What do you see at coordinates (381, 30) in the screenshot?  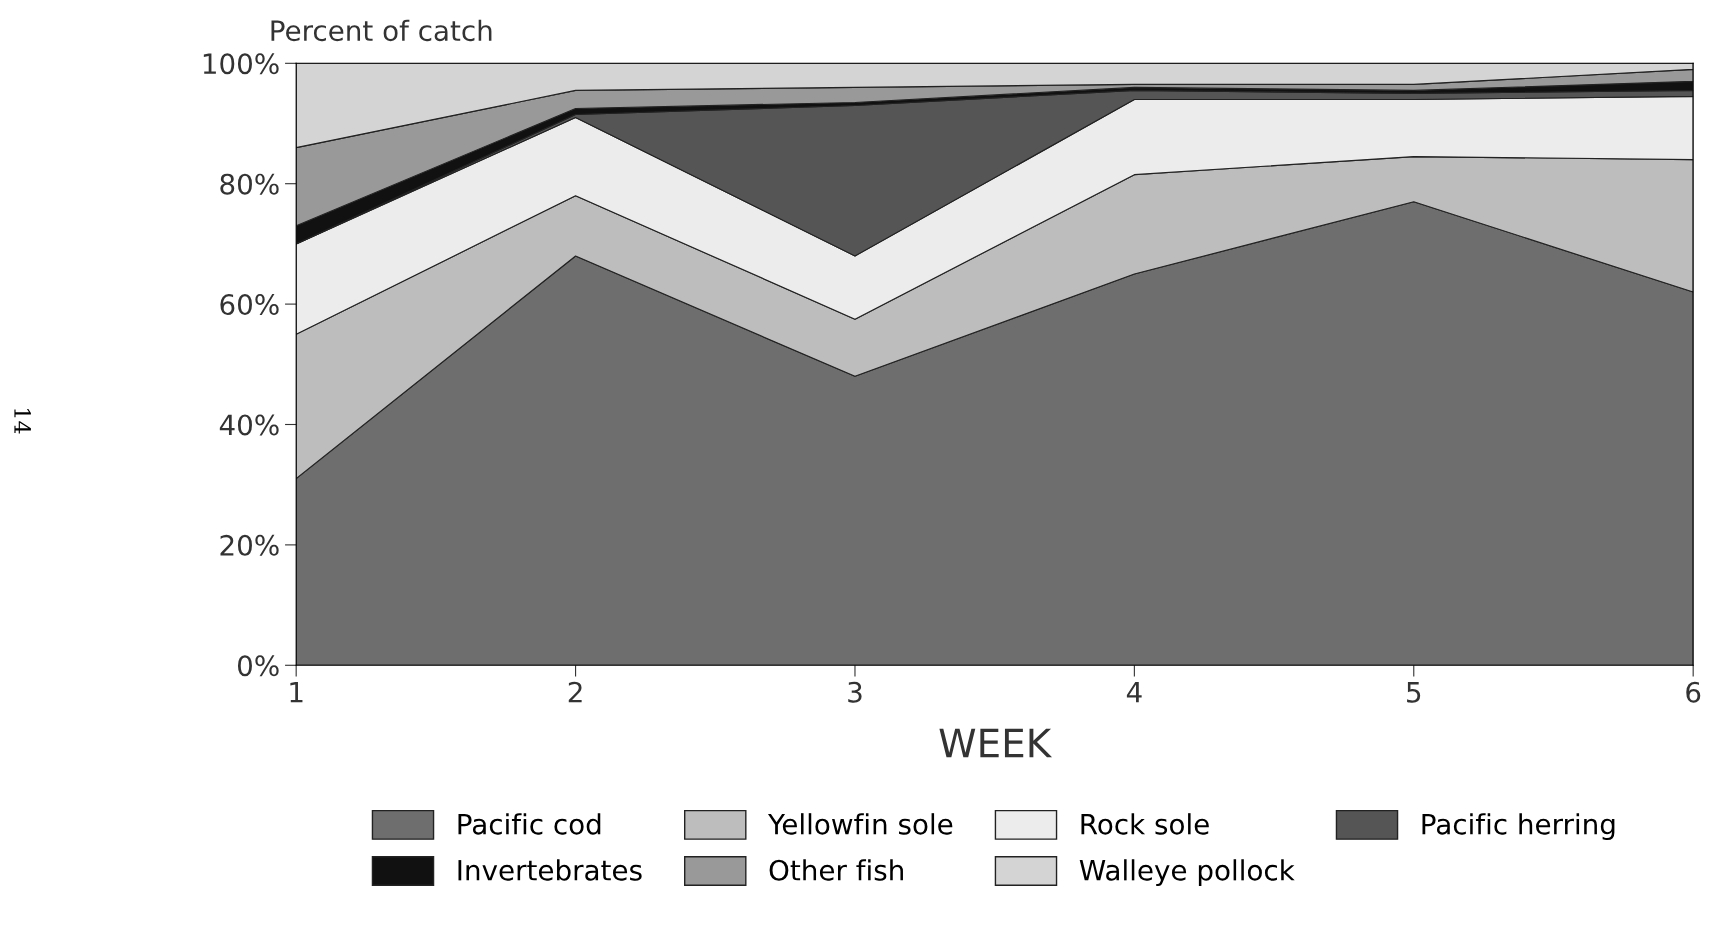 I see `y-axis-title: Percent of catch` at bounding box center [381, 30].